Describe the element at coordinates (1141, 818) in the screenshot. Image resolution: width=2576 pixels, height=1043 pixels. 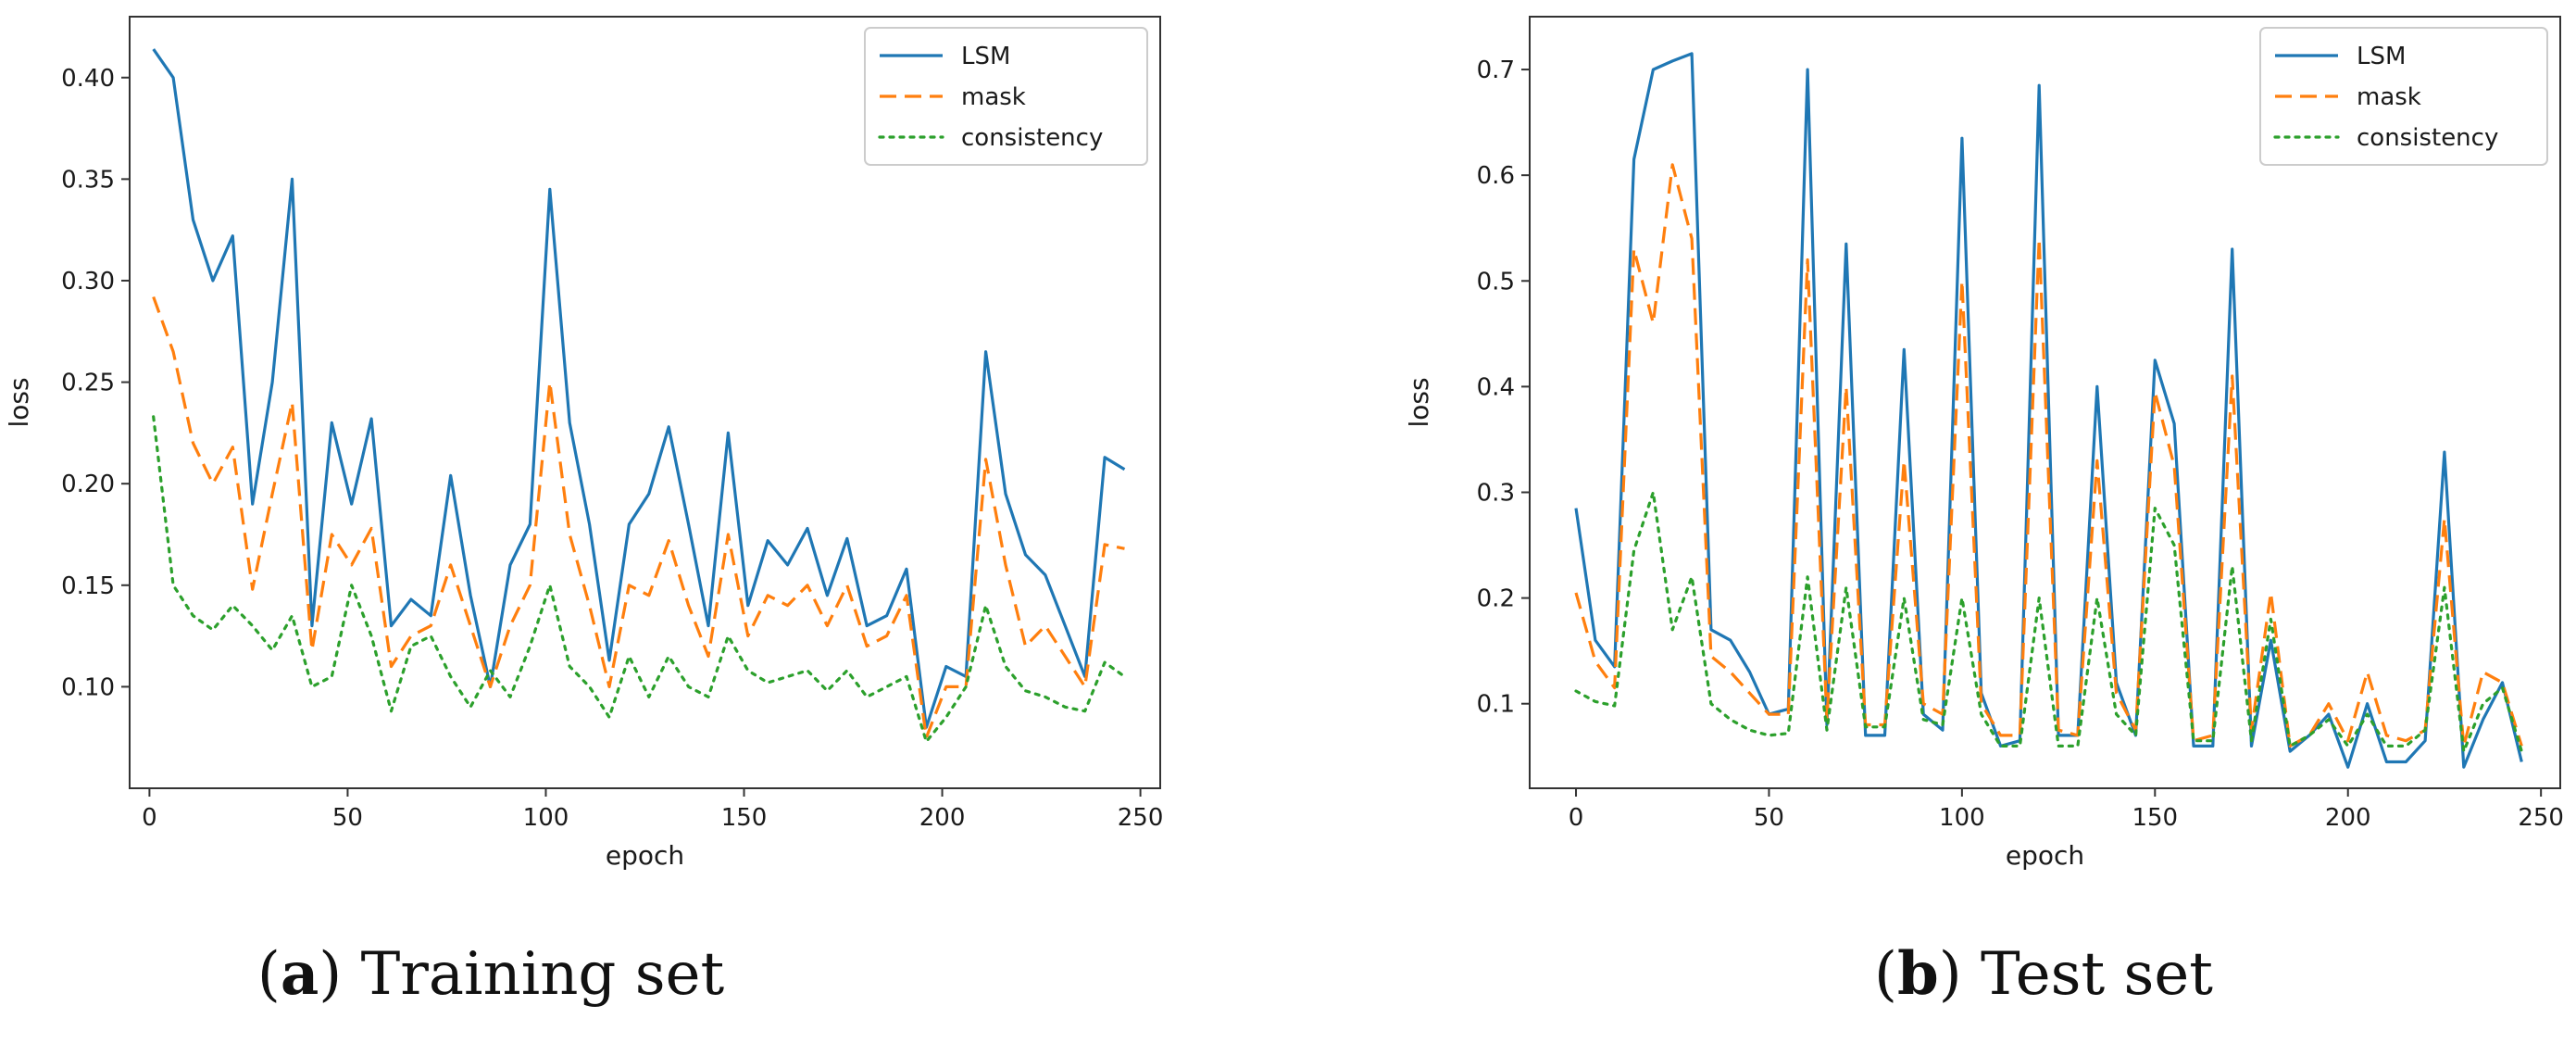
I see `panel-a-x-tick-label: 250` at that location.